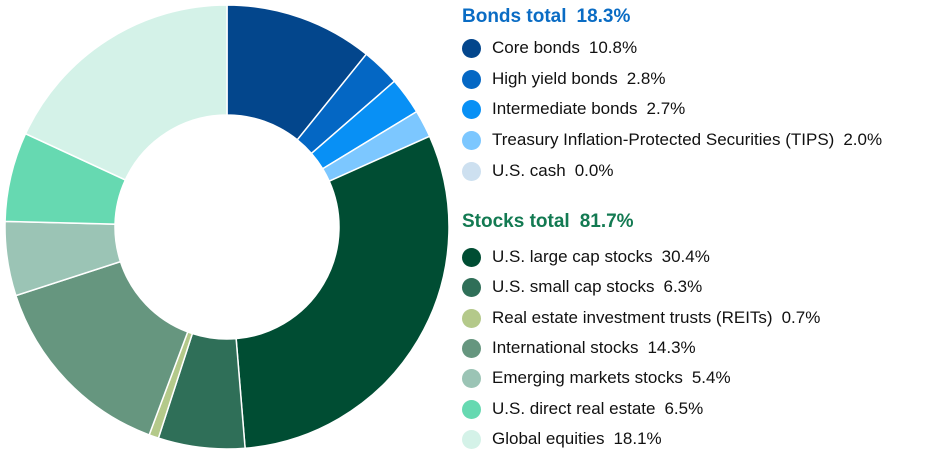 The height and width of the screenshot is (455, 950). Describe the element at coordinates (685, 256) in the screenshot. I see `legend-value: 30.4%` at that location.